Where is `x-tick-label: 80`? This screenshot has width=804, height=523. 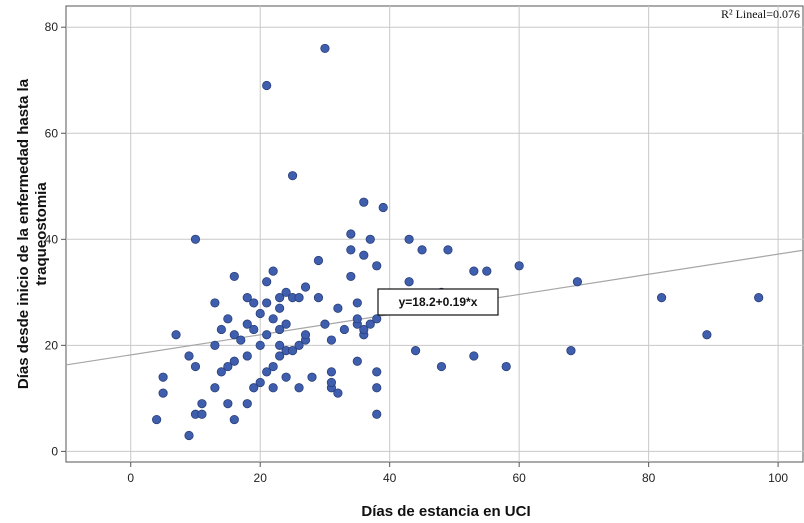
x-tick-label: 80 is located at coordinates (649, 478).